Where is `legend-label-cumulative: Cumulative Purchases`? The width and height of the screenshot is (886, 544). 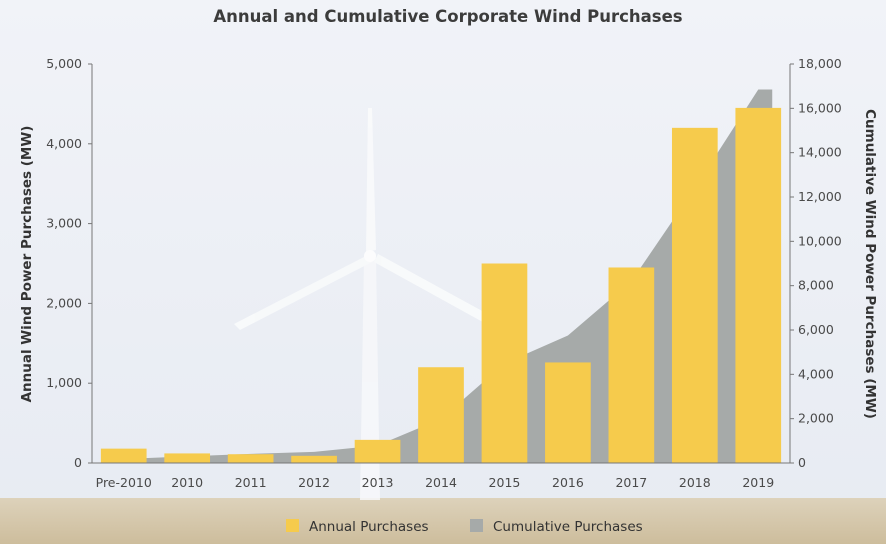 legend-label-cumulative: Cumulative Purchases is located at coordinates (568, 527).